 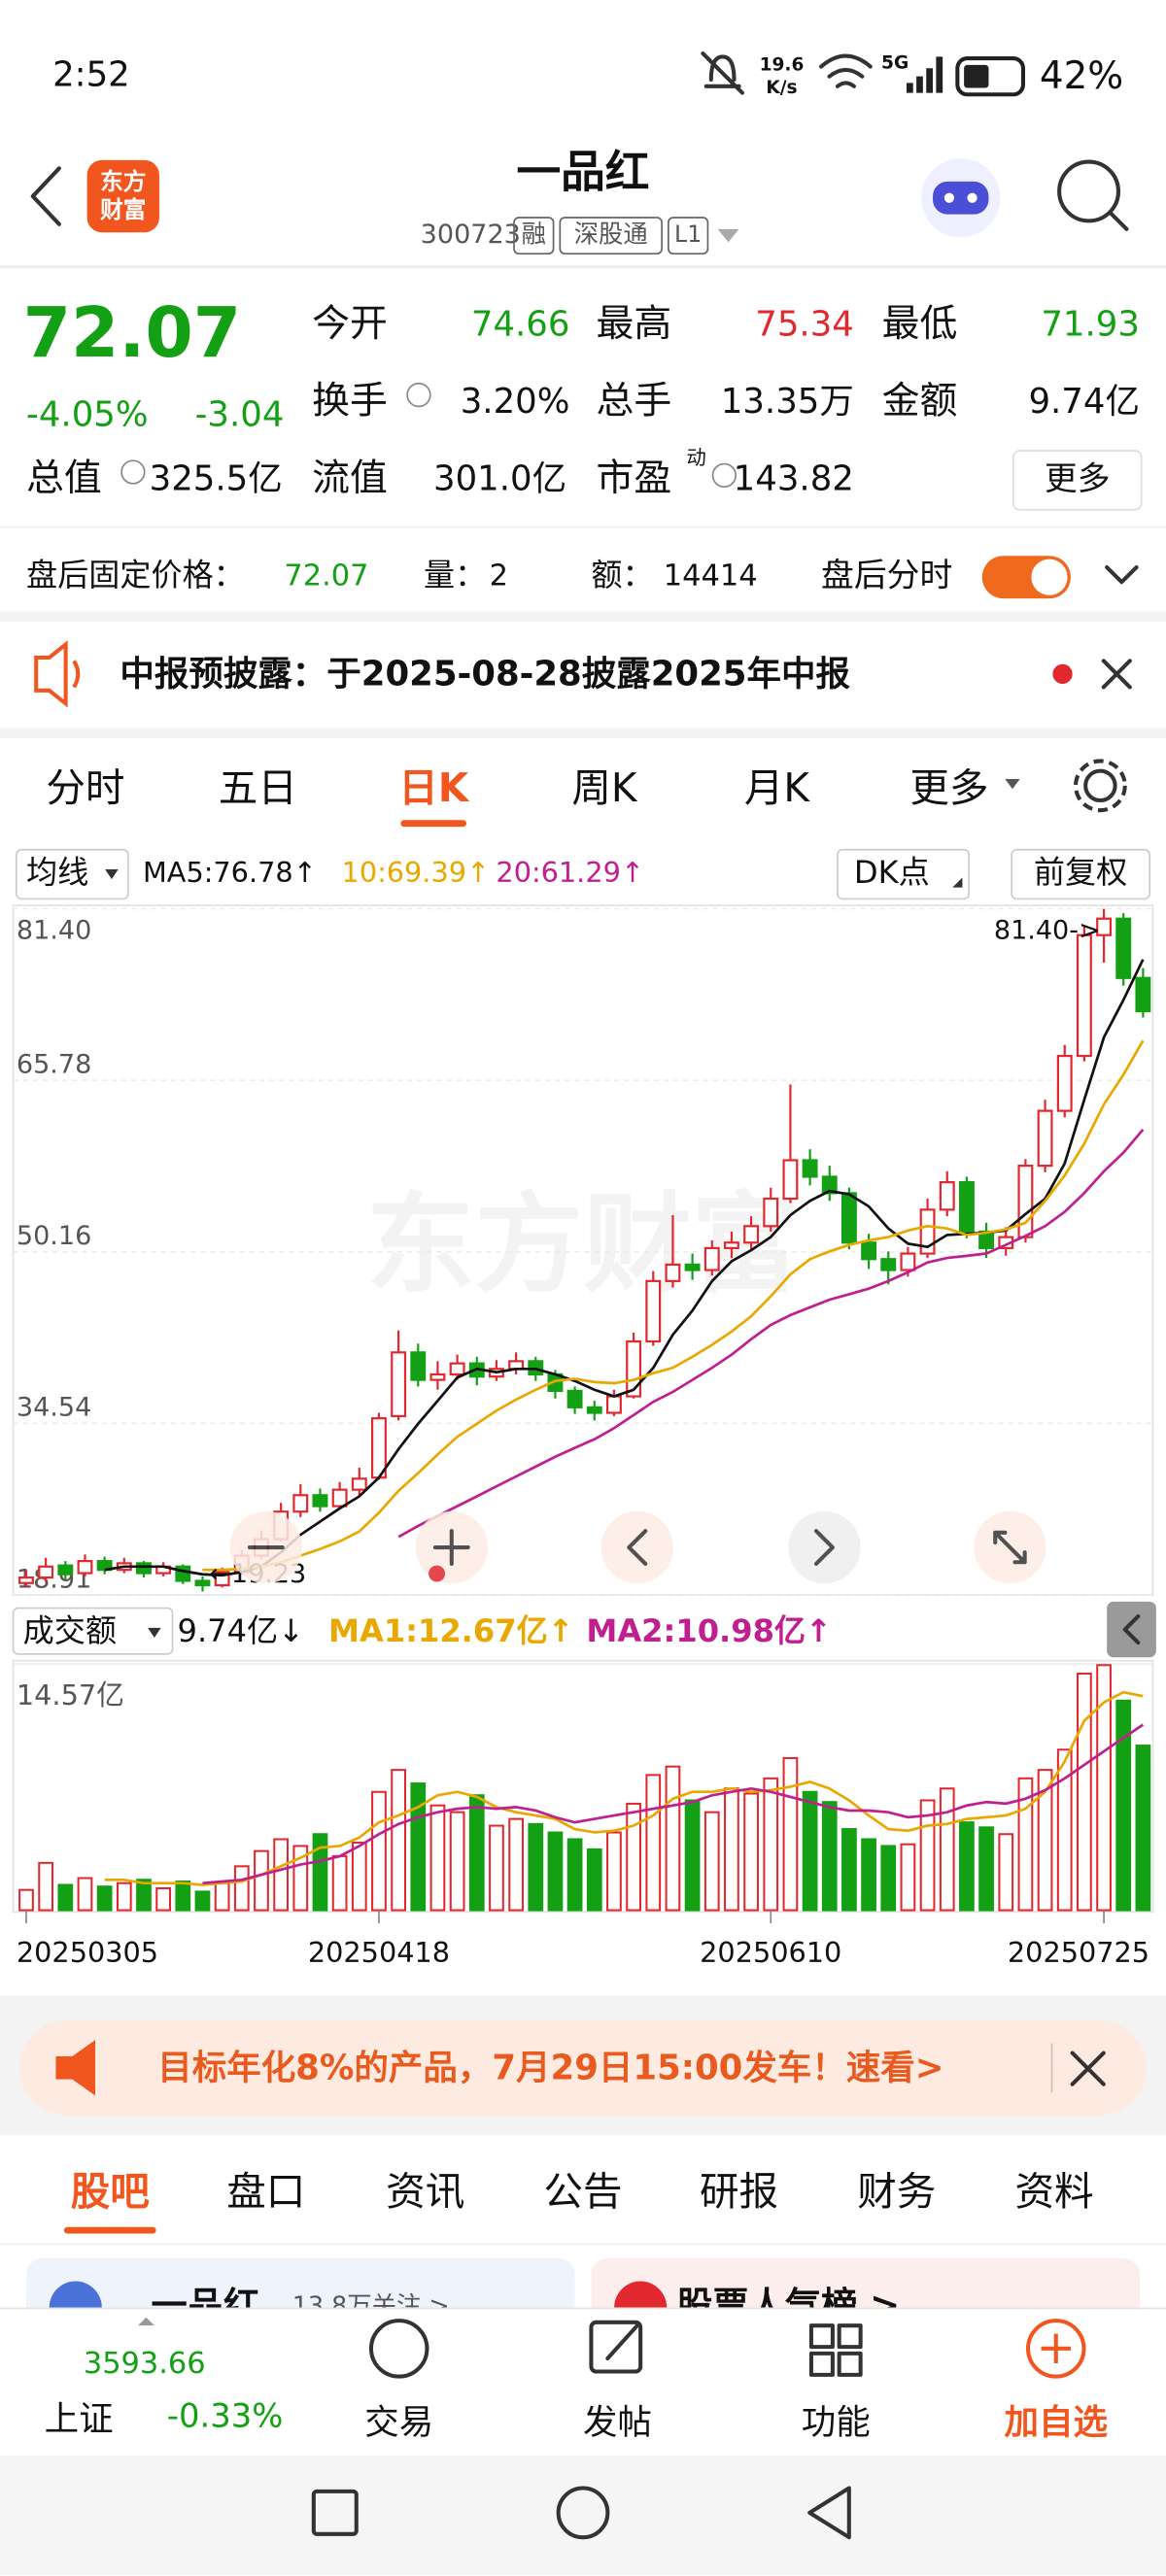 I want to click on indicator-select, so click(x=72, y=874).